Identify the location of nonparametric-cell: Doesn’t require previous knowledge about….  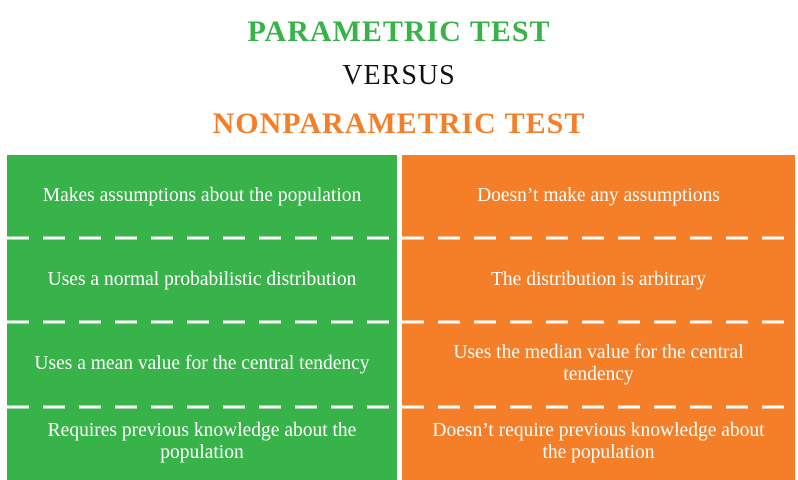
(598, 441).